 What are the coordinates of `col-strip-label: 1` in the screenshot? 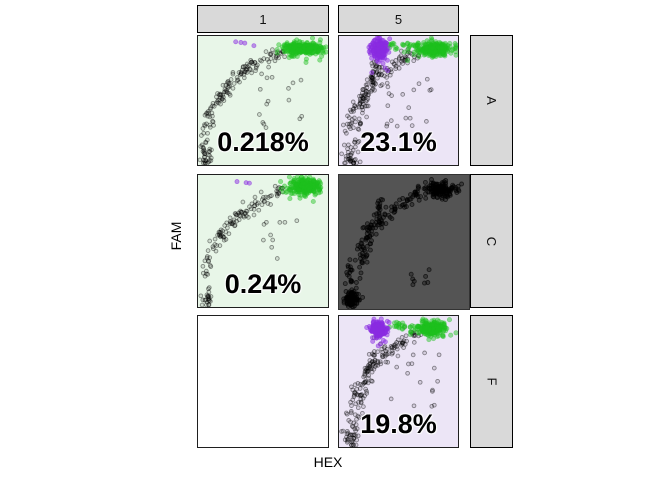 It's located at (263, 19).